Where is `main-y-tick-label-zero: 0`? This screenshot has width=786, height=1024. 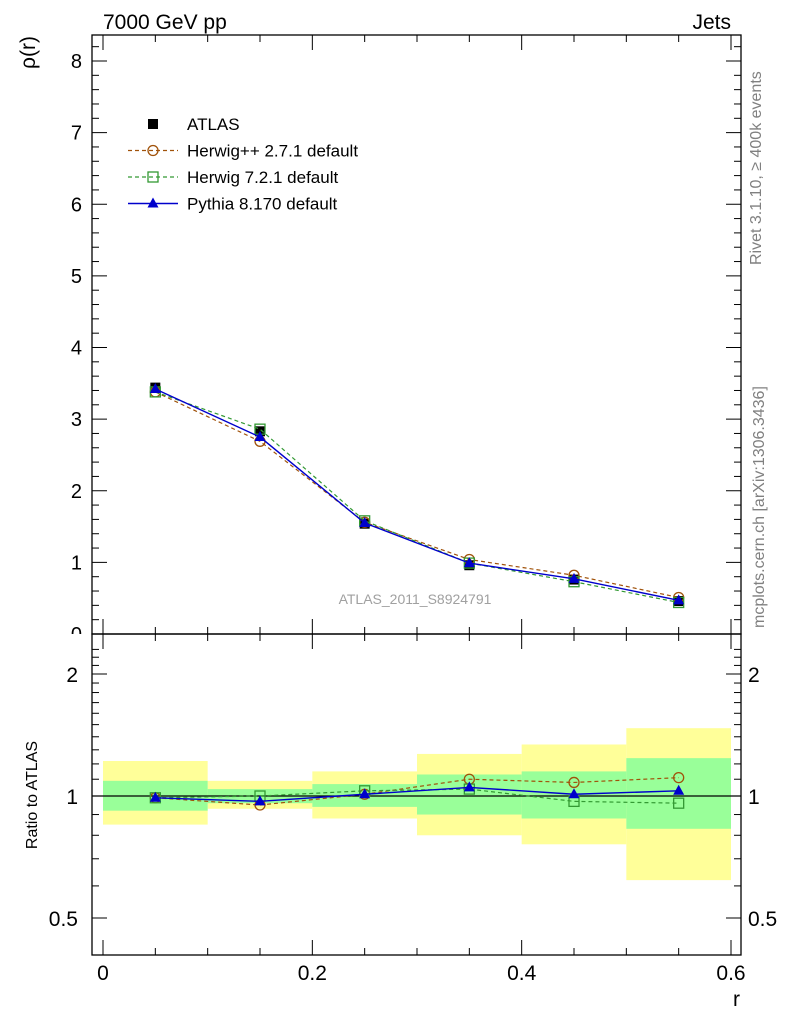 main-y-tick-label-zero: 0 is located at coordinates (76, 635).